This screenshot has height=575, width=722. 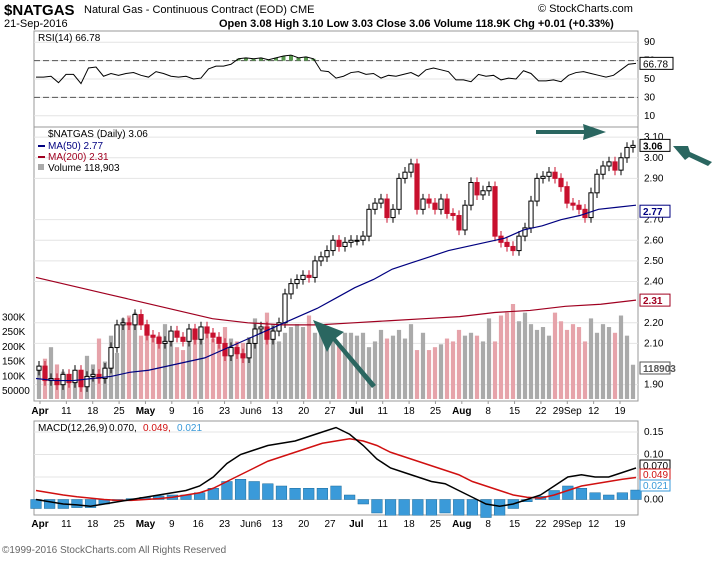 What do you see at coordinates (225, 411) in the screenshot?
I see `x-tick-label: 23` at bounding box center [225, 411].